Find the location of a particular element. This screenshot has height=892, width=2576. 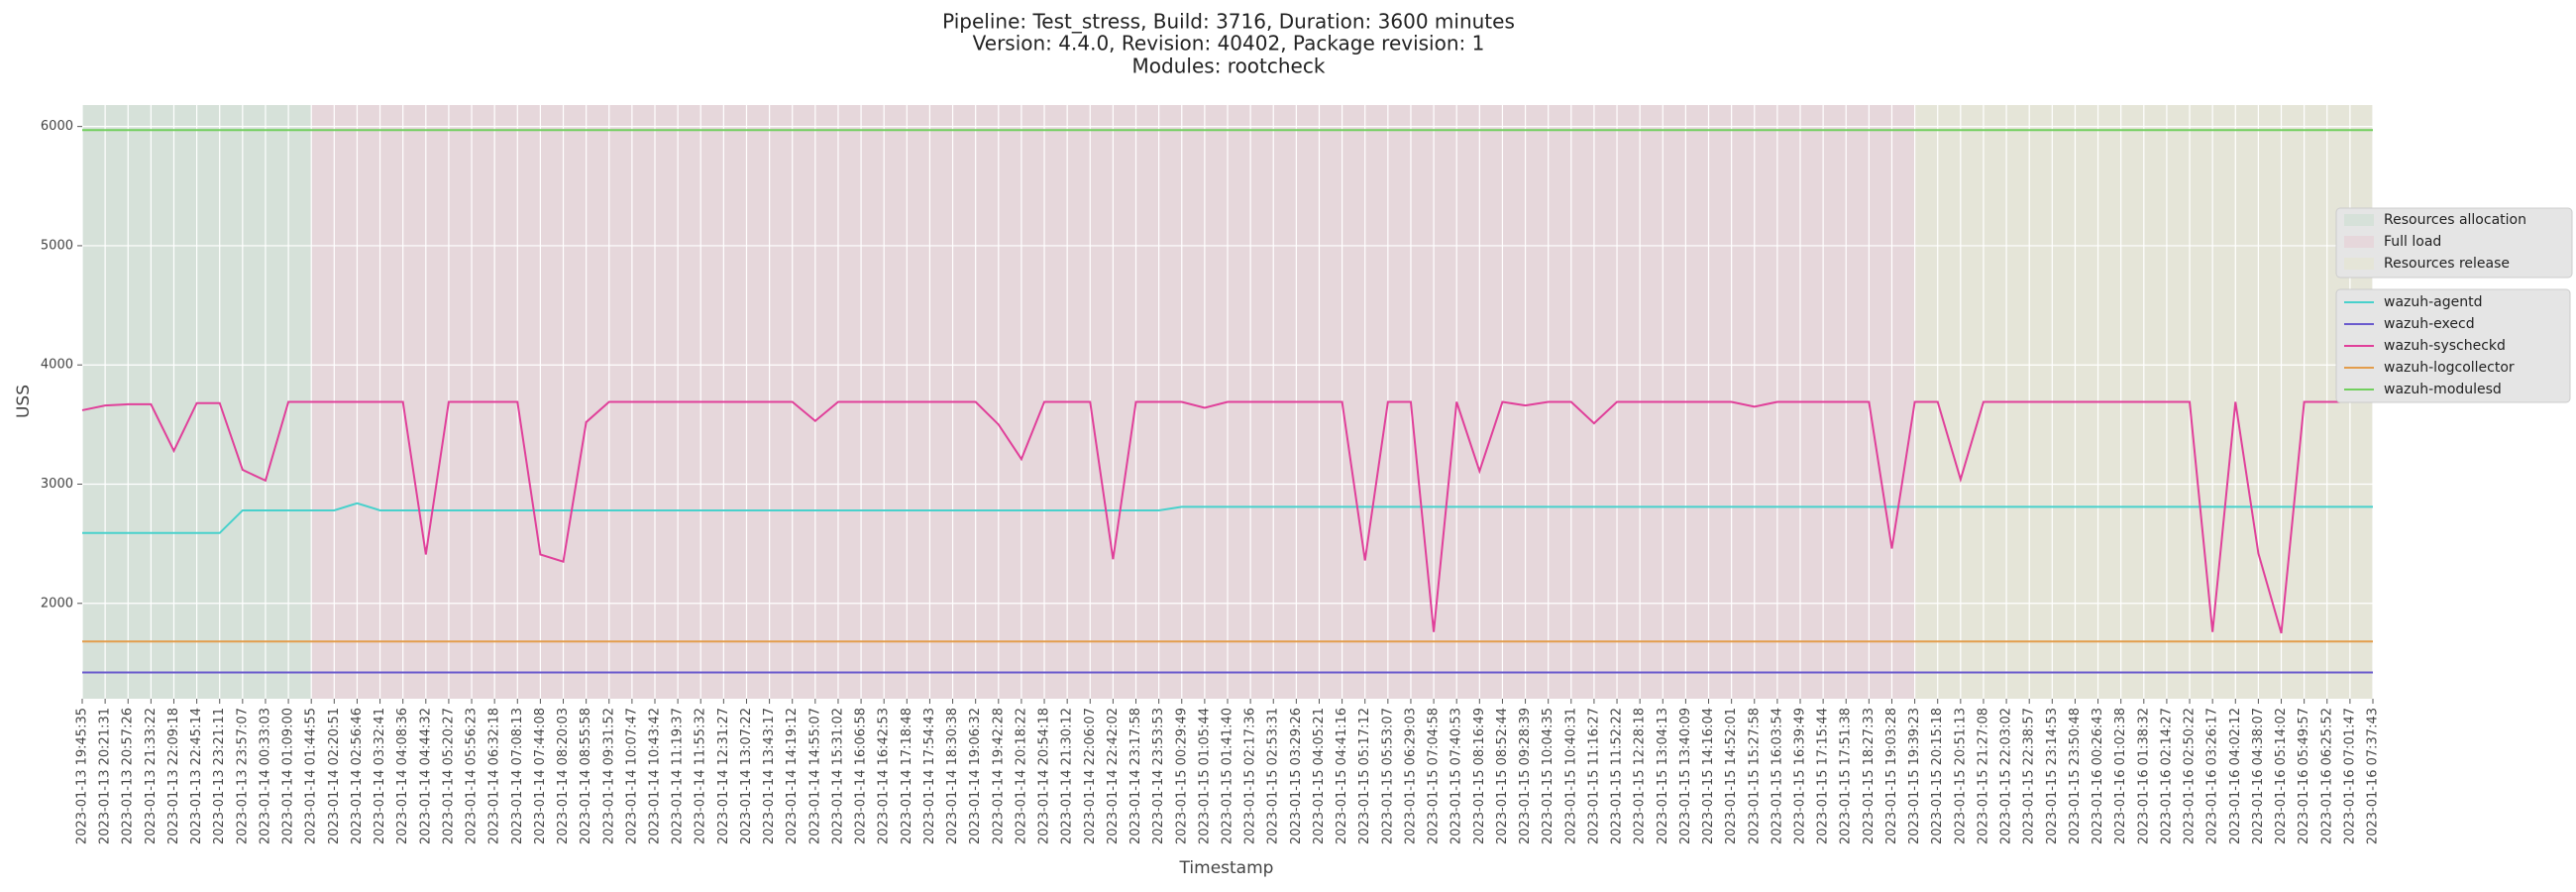

x-tick-label: 2023-01-15 09:28:39 is located at coordinates (1525, 776).